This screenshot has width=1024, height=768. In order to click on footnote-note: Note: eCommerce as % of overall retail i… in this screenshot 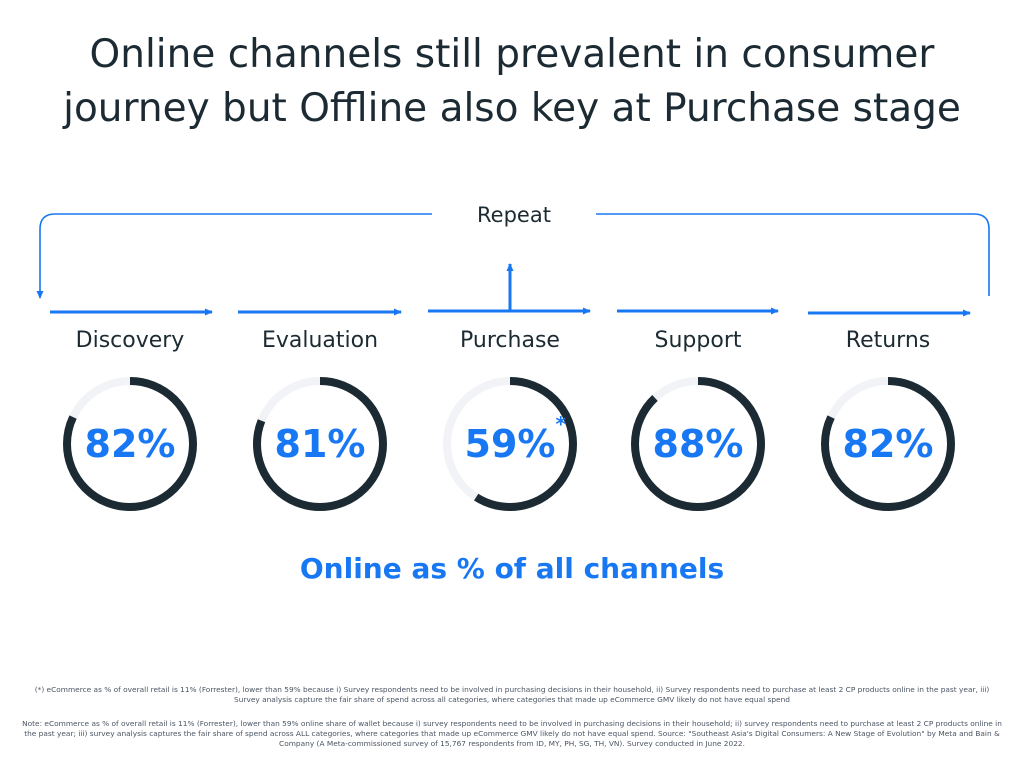, I will do `click(512, 733)`.